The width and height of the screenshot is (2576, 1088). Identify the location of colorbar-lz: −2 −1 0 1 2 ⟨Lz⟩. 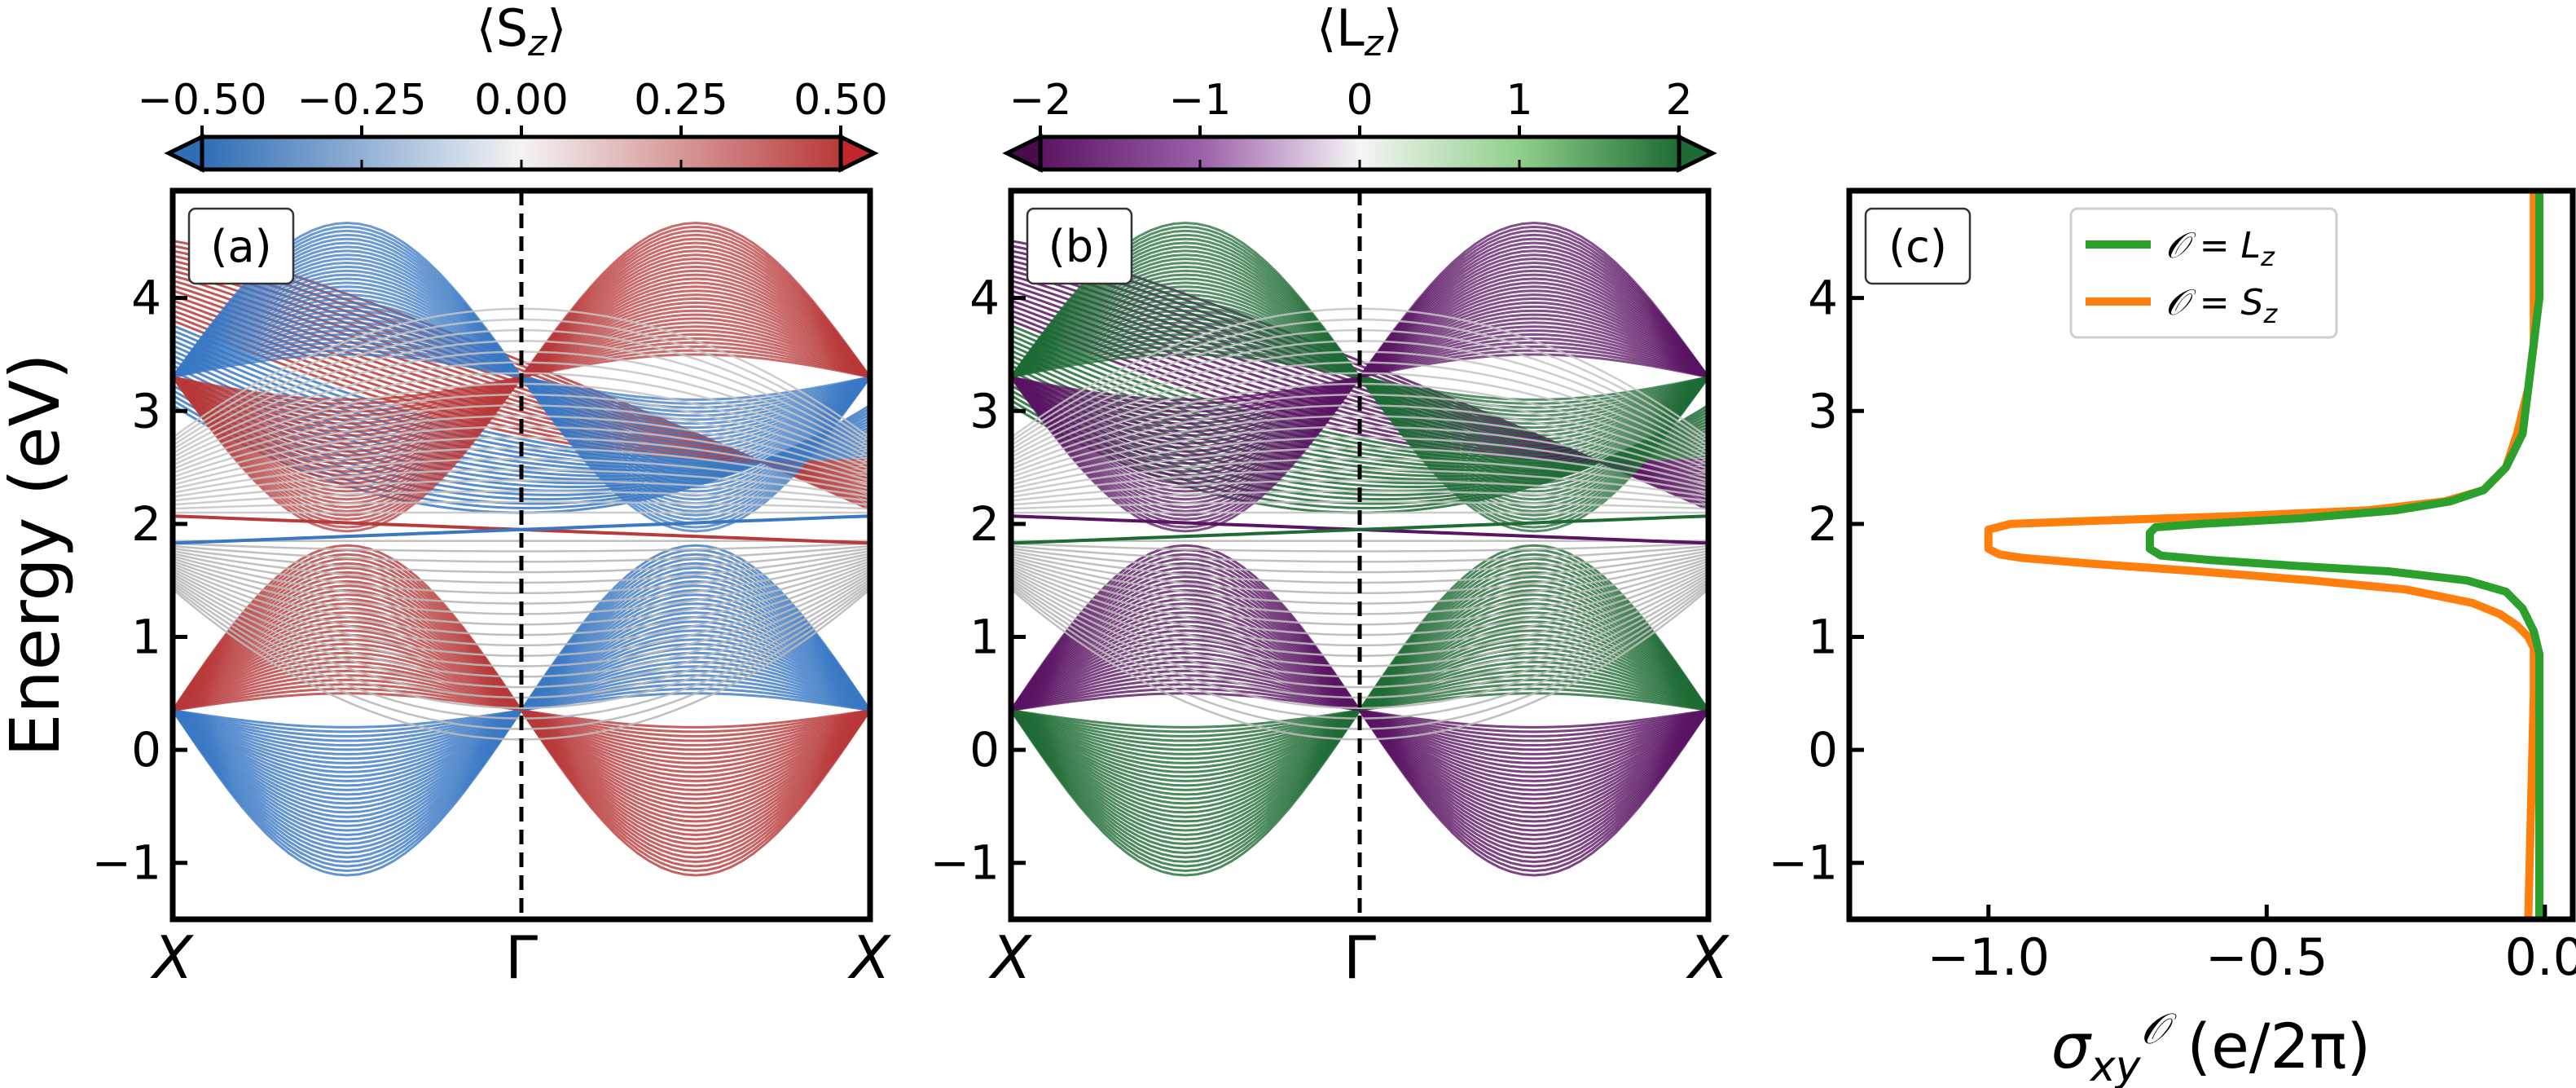
(1359, 87).